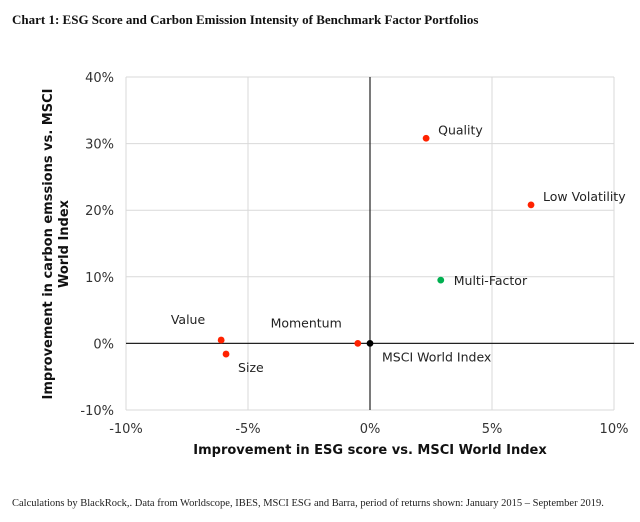 The height and width of the screenshot is (522, 640). I want to click on label-momentum: Momentum, so click(306, 322).